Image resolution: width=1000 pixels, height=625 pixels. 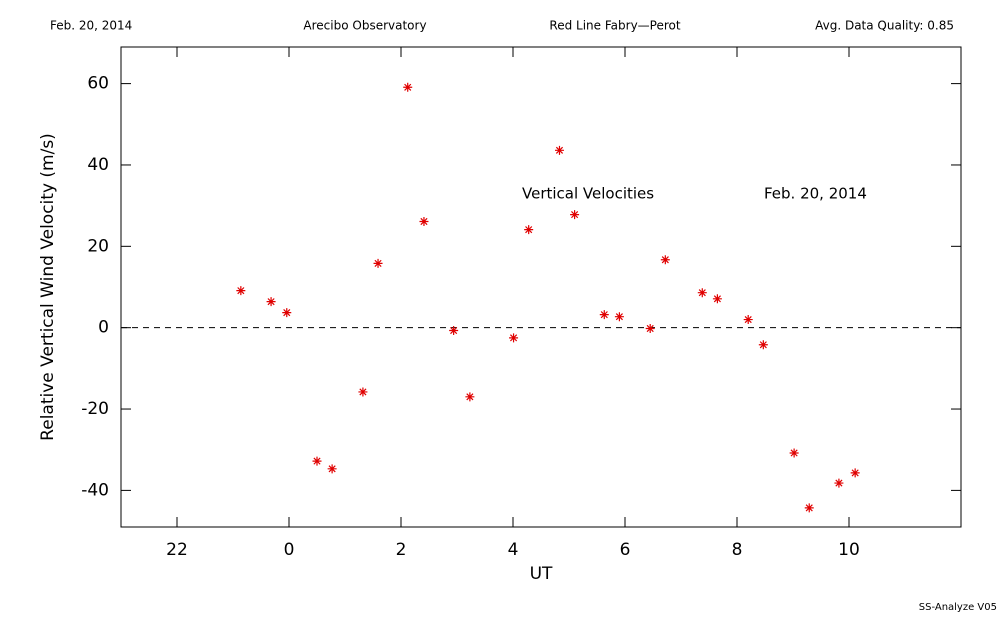 What do you see at coordinates (98, 165) in the screenshot?
I see `y-tick-label: 40` at bounding box center [98, 165].